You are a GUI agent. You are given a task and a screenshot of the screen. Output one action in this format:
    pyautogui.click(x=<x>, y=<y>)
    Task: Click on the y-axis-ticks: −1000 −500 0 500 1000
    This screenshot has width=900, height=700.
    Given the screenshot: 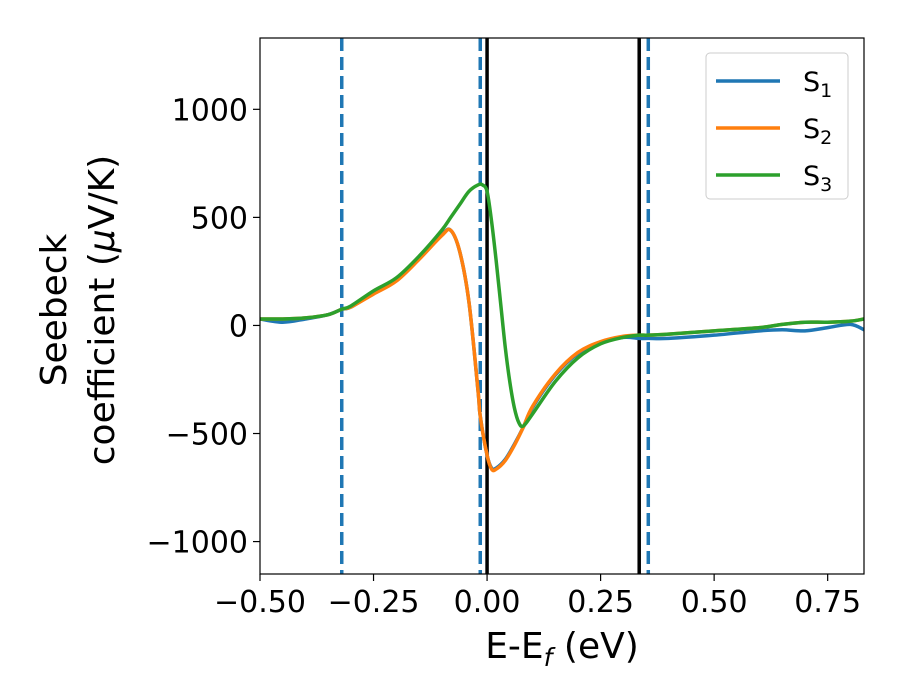 What is the action you would take?
    pyautogui.click(x=203, y=327)
    